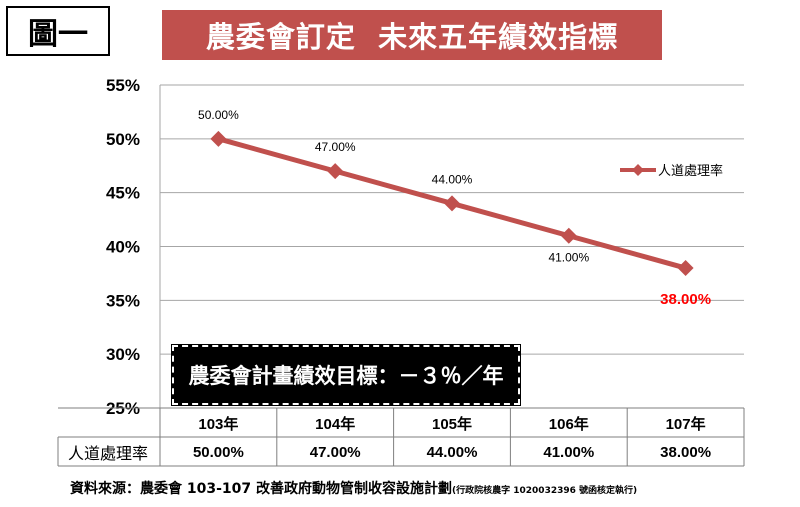  What do you see at coordinates (218, 424) in the screenshot?
I see `x-tick-label: 103年` at bounding box center [218, 424].